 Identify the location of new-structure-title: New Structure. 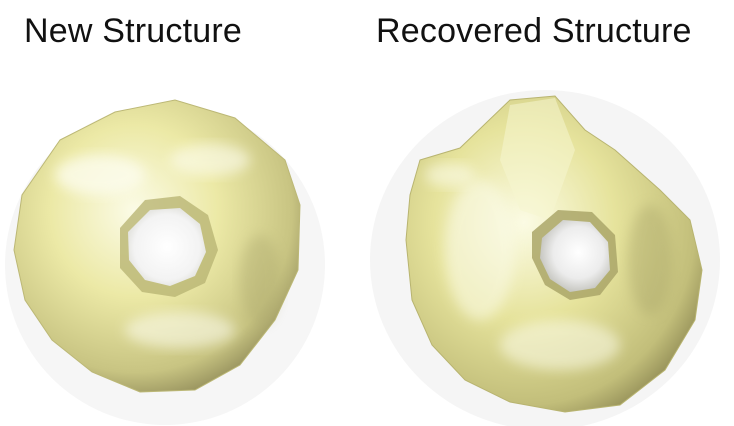
(133, 31).